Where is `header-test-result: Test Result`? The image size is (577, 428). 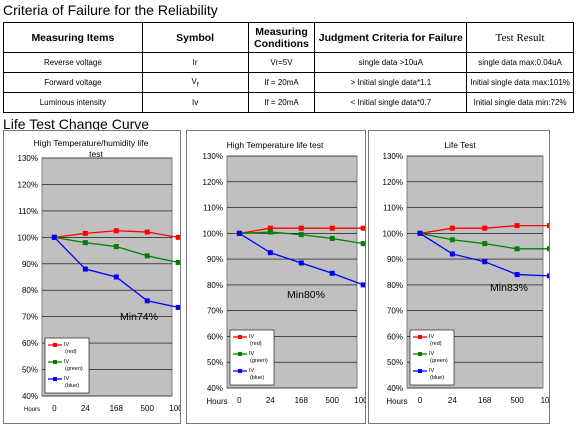 header-test-result: Test Result is located at coordinates (520, 37).